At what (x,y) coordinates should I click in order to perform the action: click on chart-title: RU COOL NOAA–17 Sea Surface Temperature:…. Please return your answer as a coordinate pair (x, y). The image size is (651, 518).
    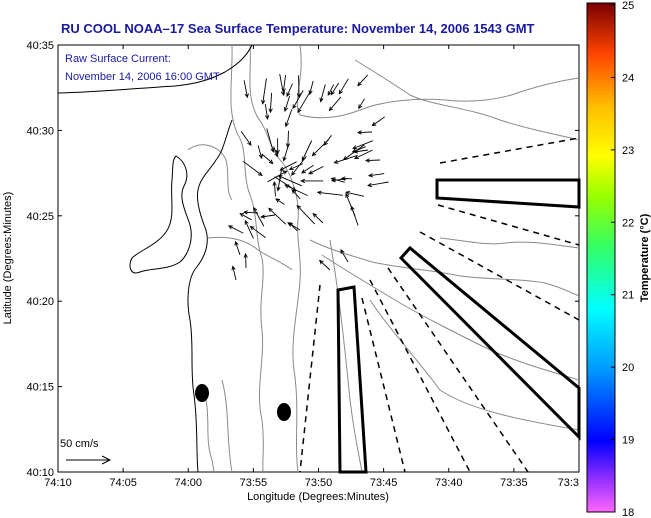
    Looking at the image, I should click on (298, 28).